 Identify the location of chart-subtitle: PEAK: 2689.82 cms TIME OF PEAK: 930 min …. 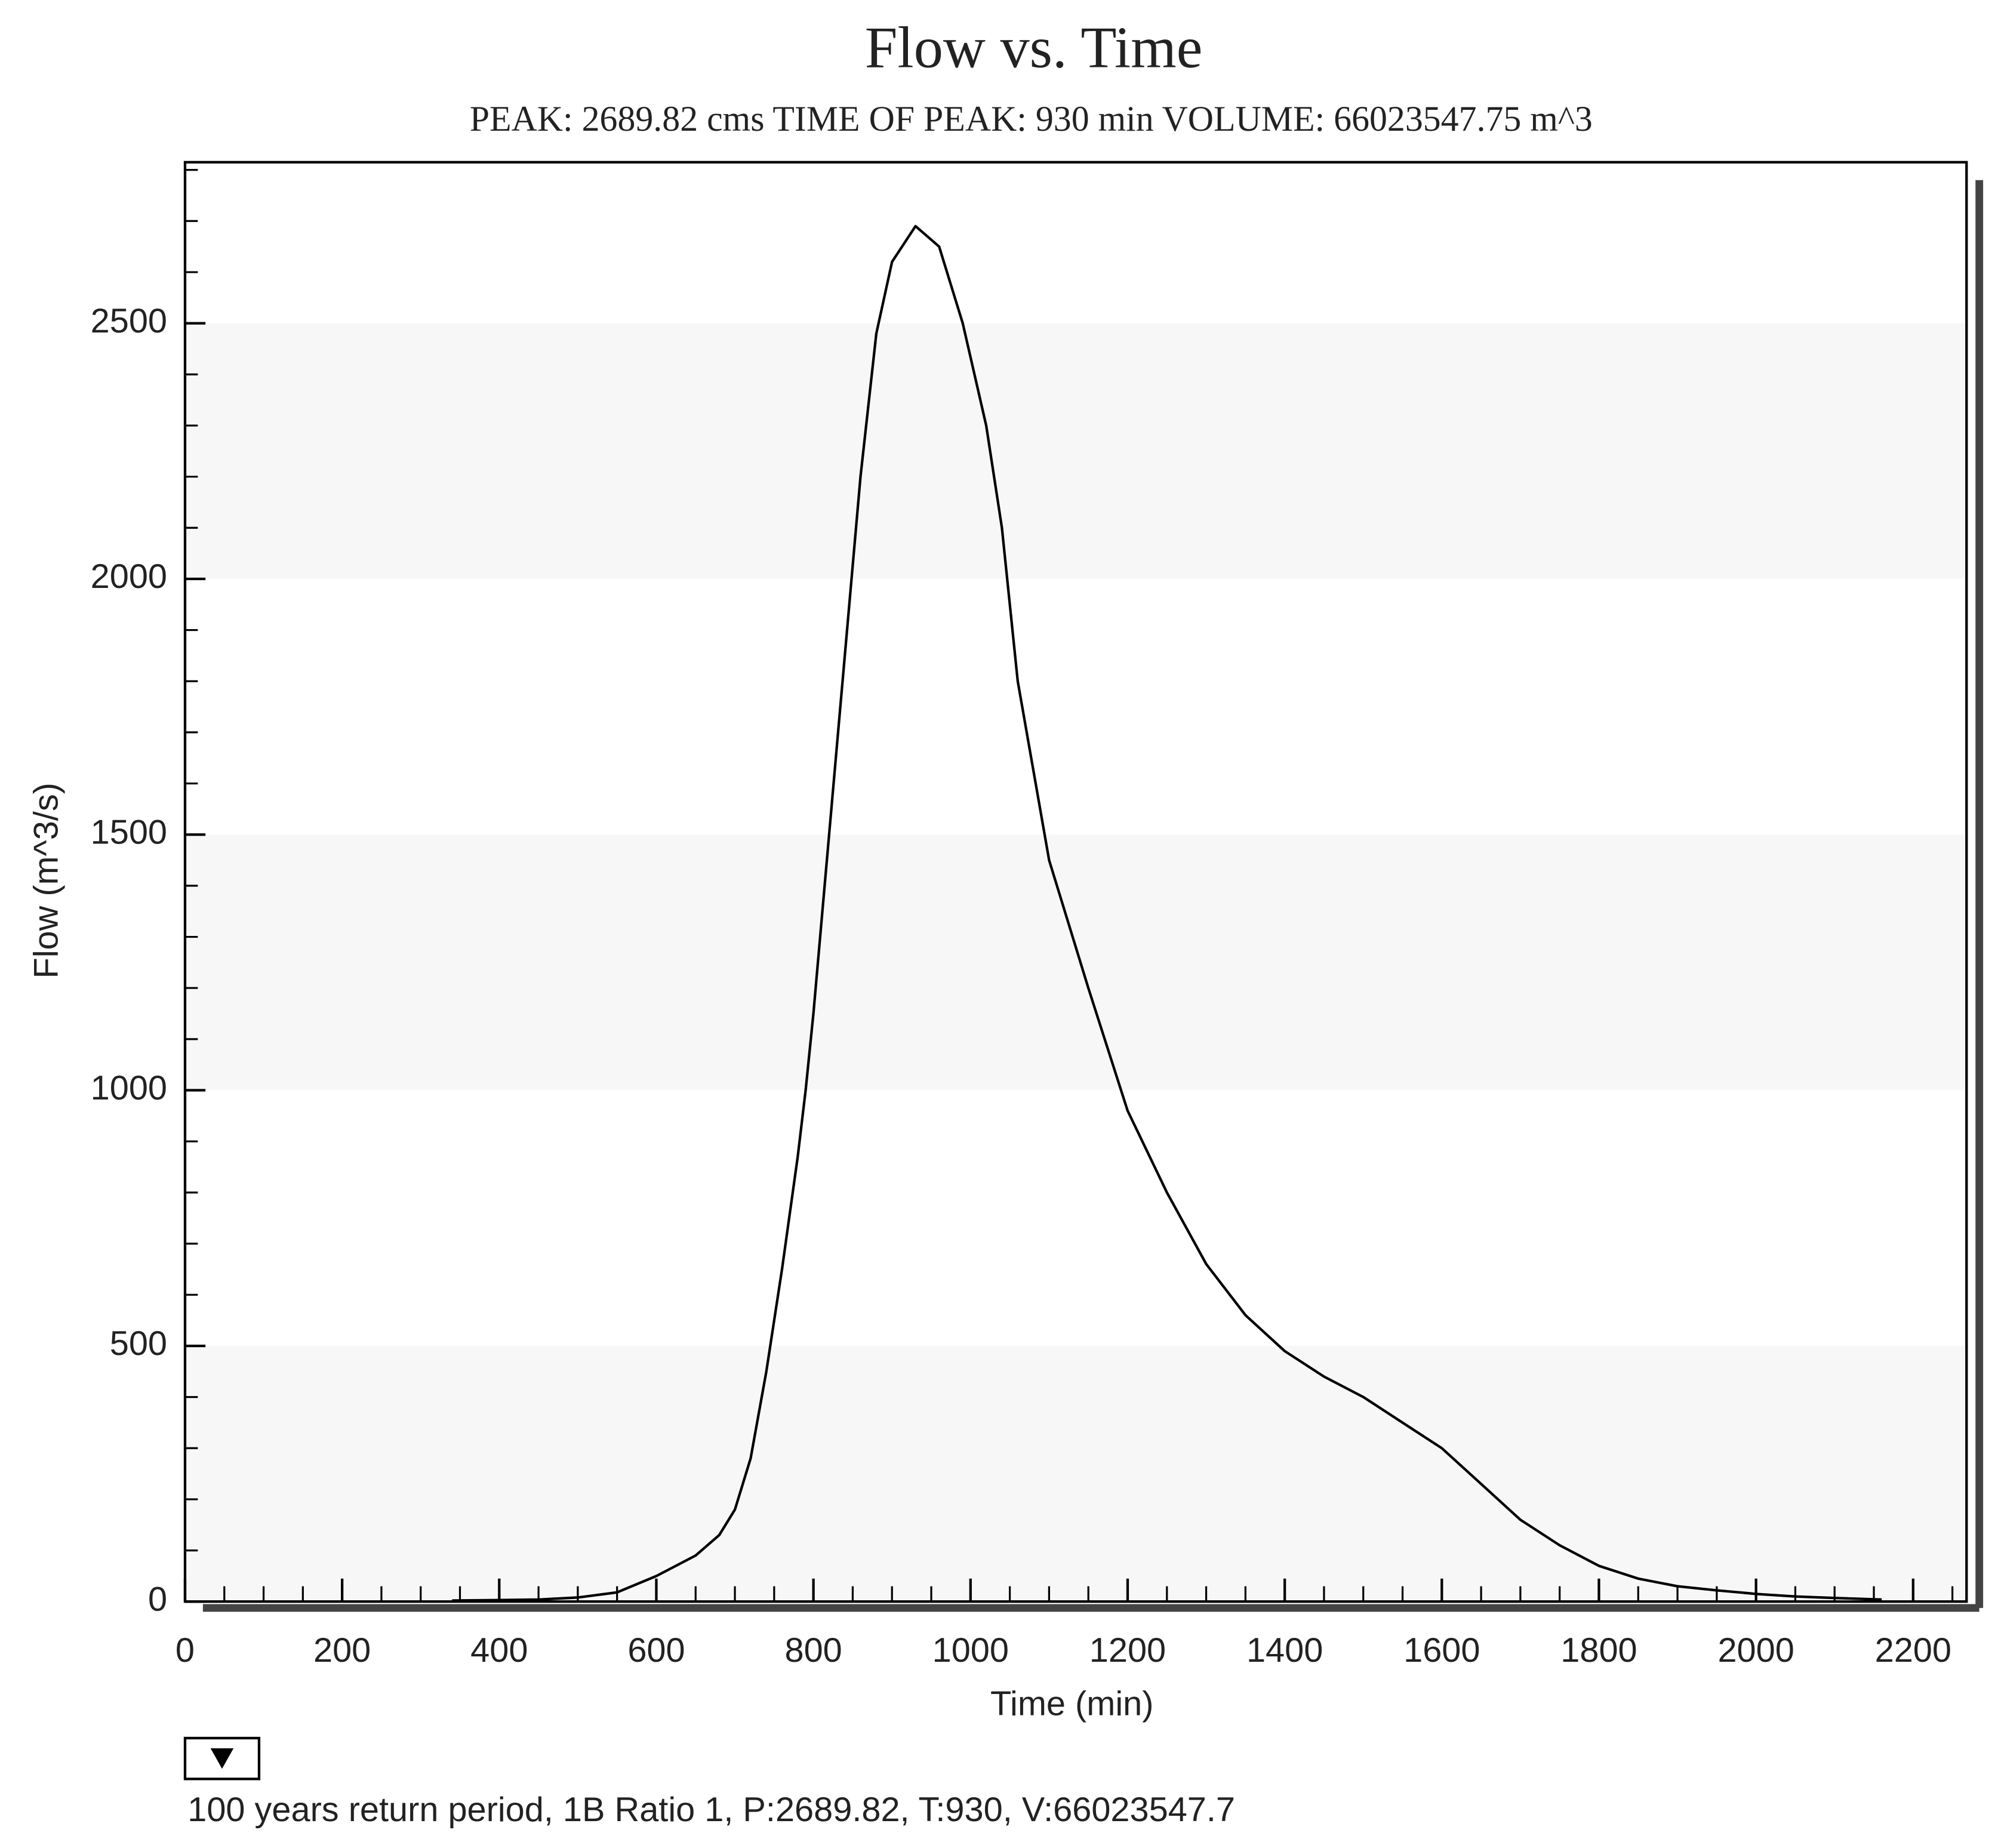
(1031, 118).